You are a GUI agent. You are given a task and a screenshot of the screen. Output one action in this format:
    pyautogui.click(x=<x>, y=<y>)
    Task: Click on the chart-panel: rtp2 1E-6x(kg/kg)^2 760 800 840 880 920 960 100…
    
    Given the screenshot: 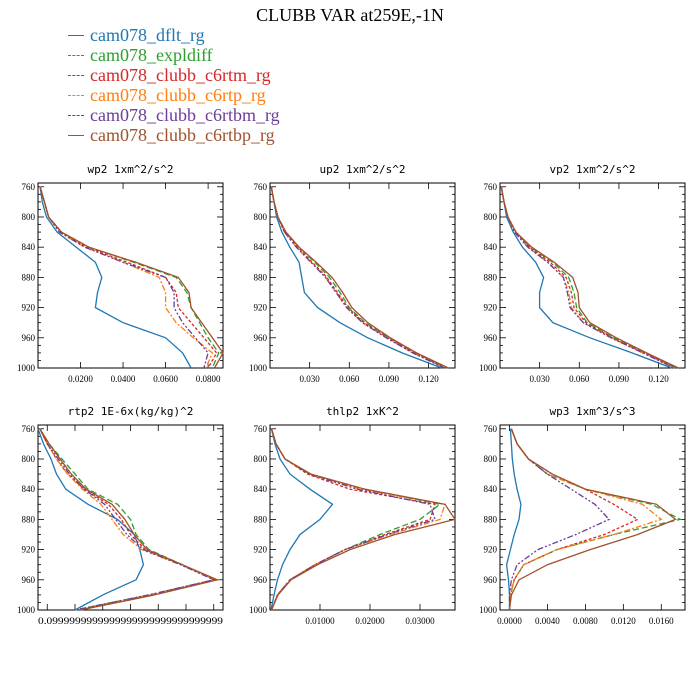 What is the action you would take?
    pyautogui.click(x=120, y=515)
    